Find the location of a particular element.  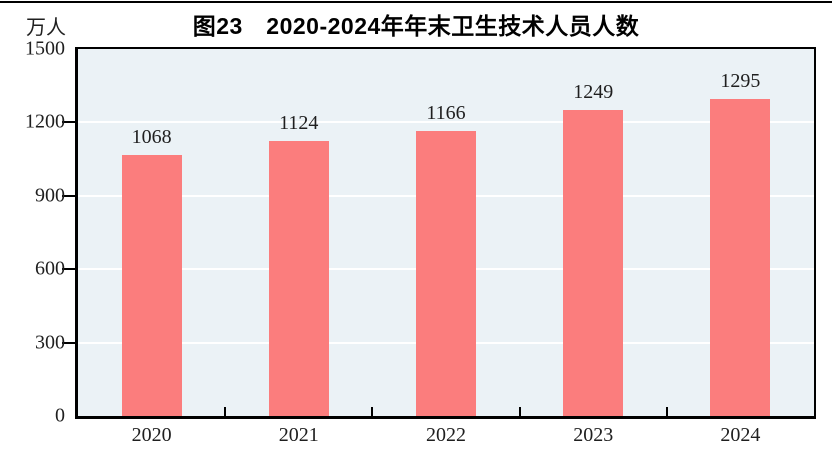

y-tick-label: 300 is located at coordinates (50, 342).